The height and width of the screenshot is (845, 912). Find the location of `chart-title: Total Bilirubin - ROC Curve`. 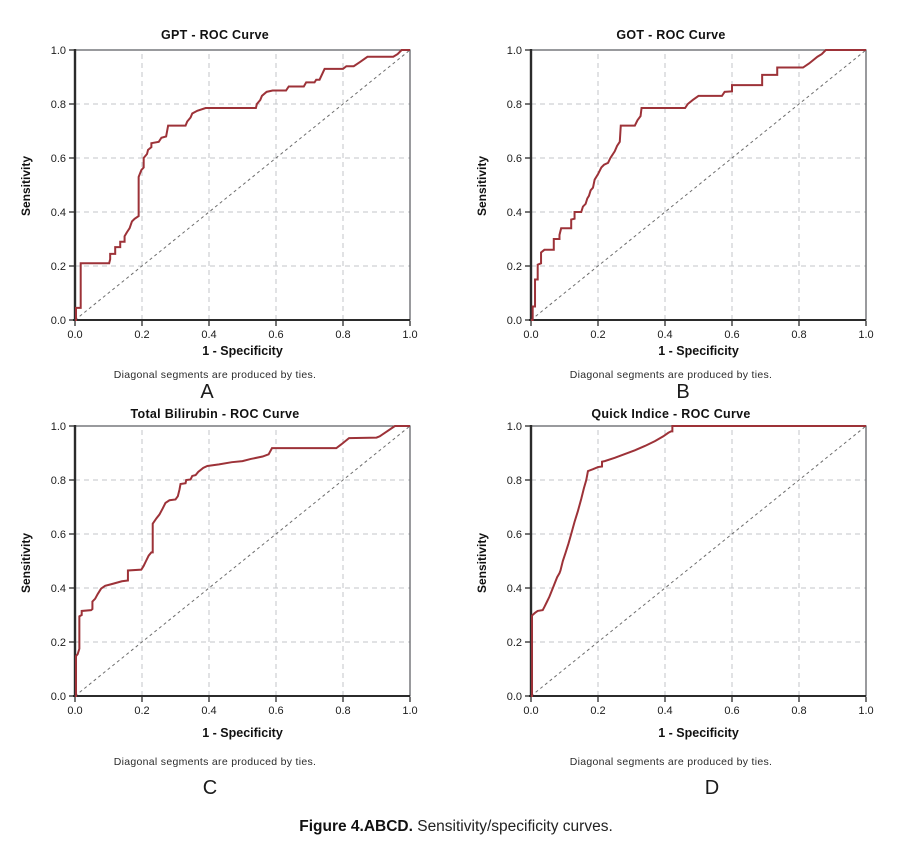

chart-title: Total Bilirubin - ROC Curve is located at coordinates (215, 414).